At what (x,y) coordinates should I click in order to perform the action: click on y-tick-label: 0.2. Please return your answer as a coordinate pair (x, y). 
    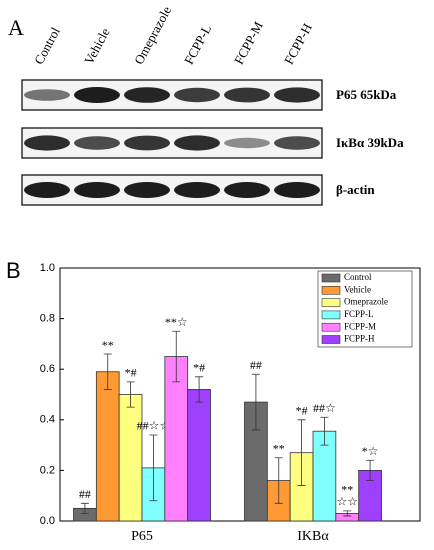
    Looking at the image, I should click on (47, 470).